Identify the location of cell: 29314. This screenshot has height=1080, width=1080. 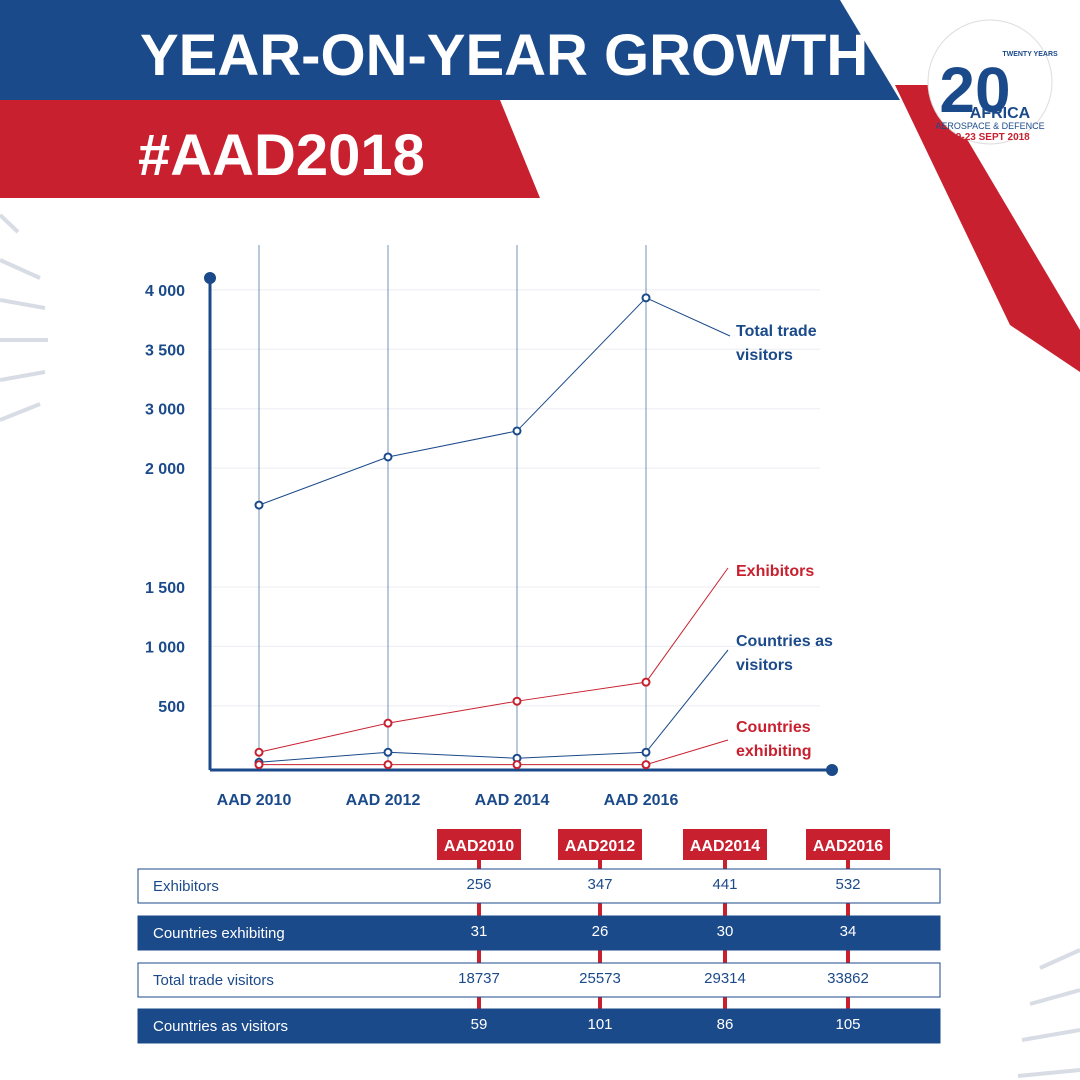
(725, 978).